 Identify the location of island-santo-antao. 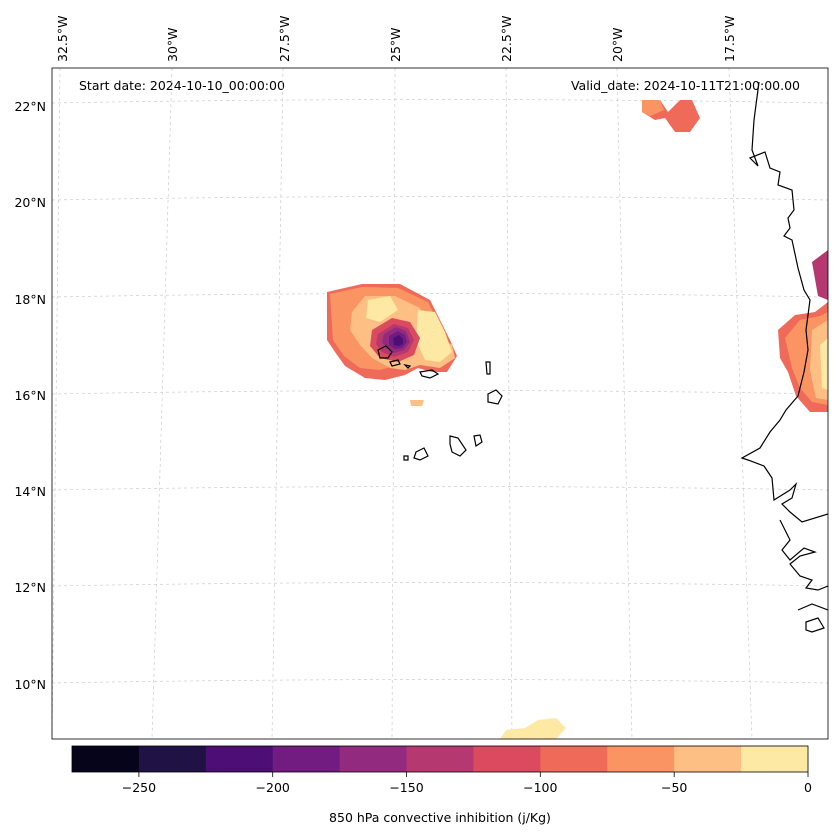
(385, 352).